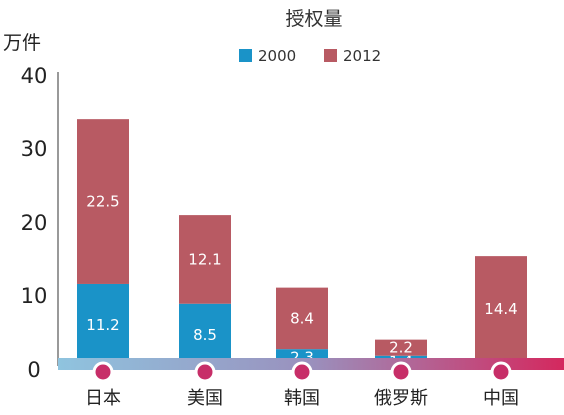 This screenshot has height=415, width=564. What do you see at coordinates (22, 43) in the screenshot?
I see `y-axis-unit: 万件` at bounding box center [22, 43].